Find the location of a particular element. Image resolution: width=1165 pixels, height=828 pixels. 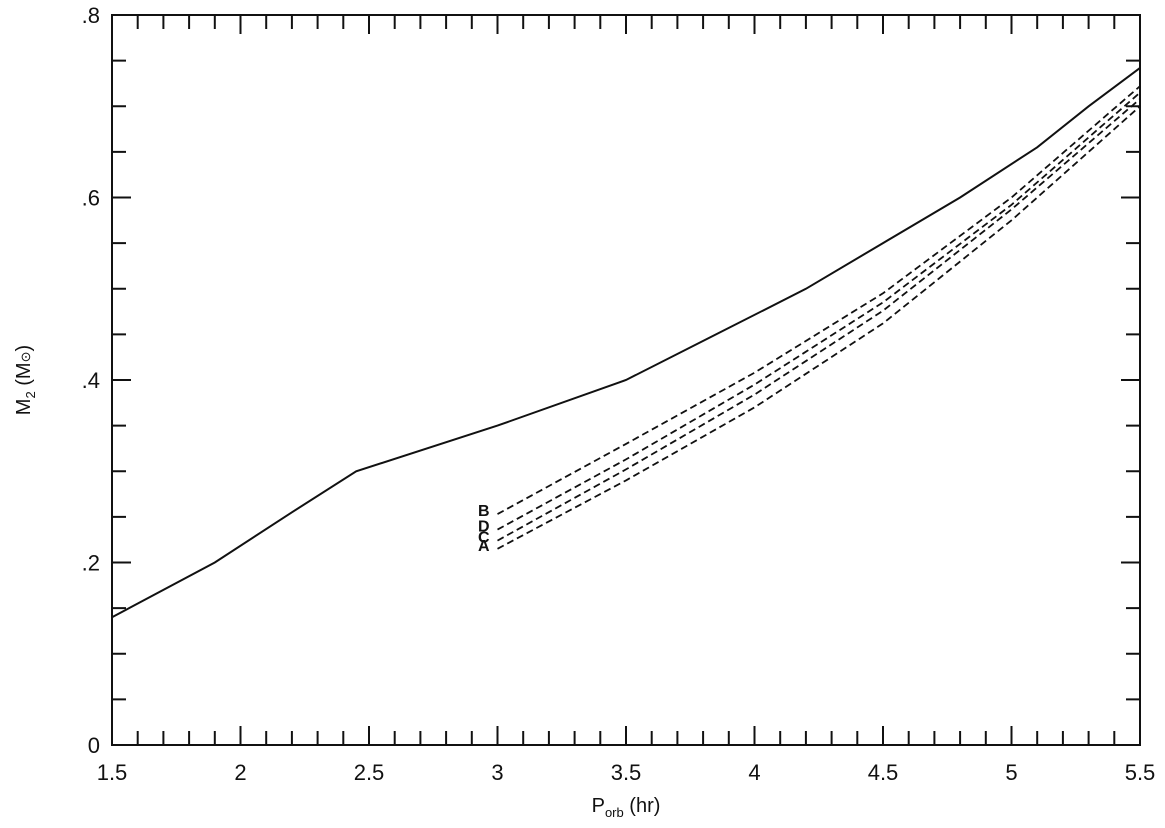

x-tick-label: 4.5 is located at coordinates (883, 772).